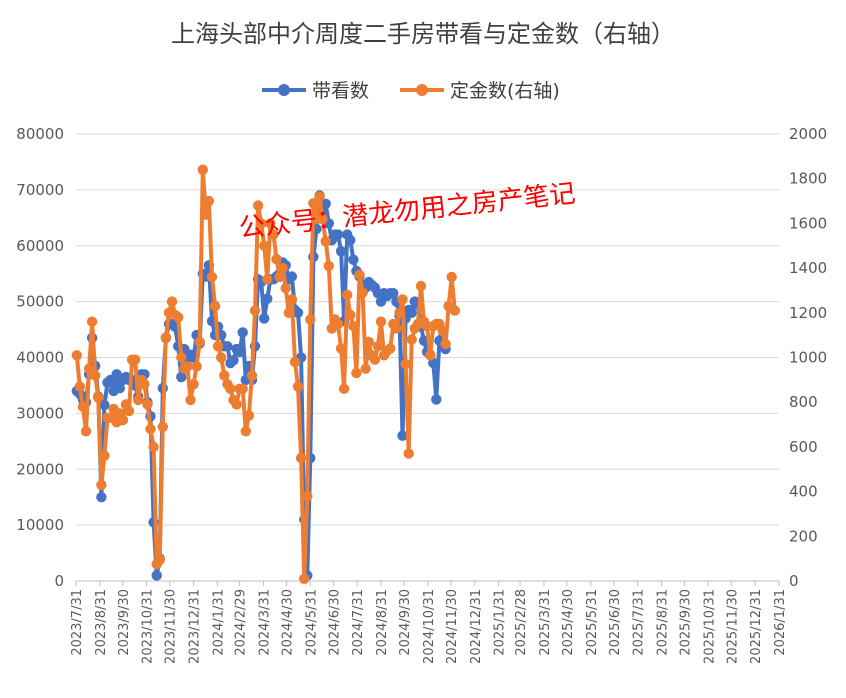 The width and height of the screenshot is (846, 698). What do you see at coordinates (639, 622) in the screenshot?
I see `x-tick-label: 2025/7/31` at bounding box center [639, 622].